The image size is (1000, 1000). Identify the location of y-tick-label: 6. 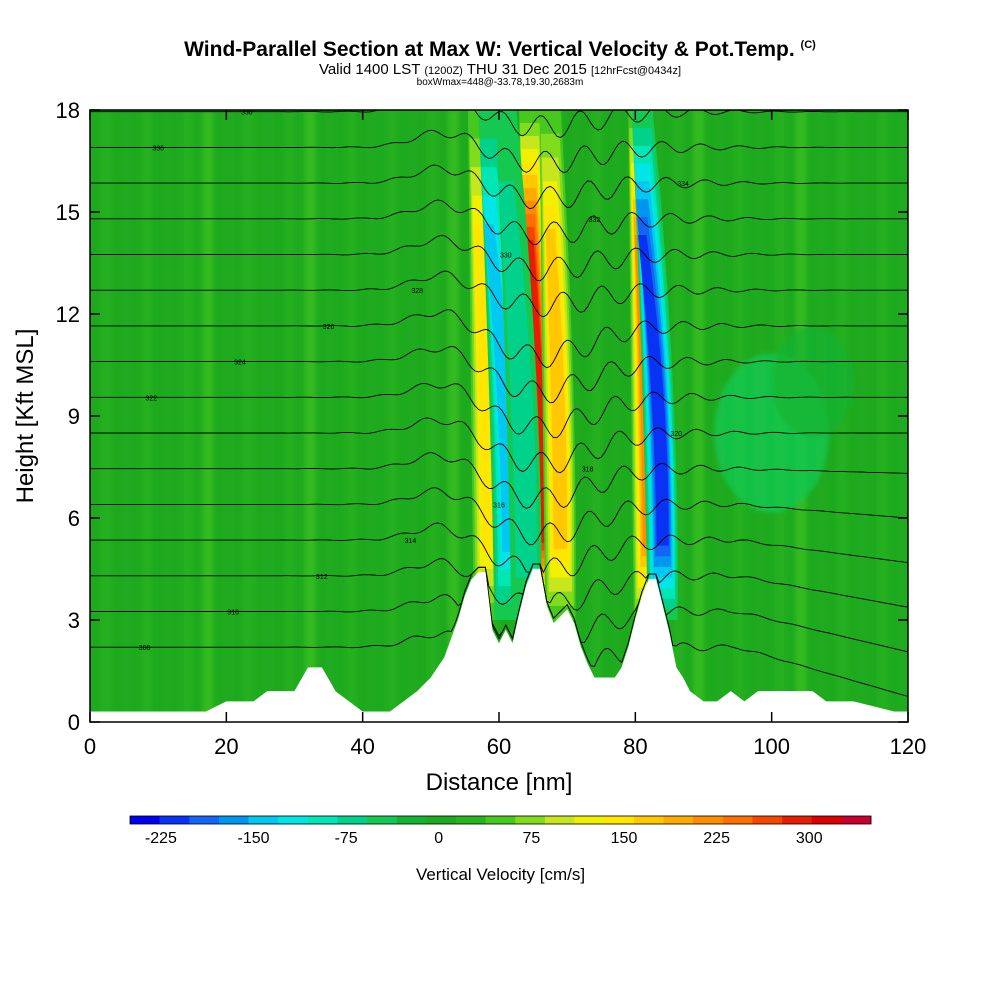
(74, 518).